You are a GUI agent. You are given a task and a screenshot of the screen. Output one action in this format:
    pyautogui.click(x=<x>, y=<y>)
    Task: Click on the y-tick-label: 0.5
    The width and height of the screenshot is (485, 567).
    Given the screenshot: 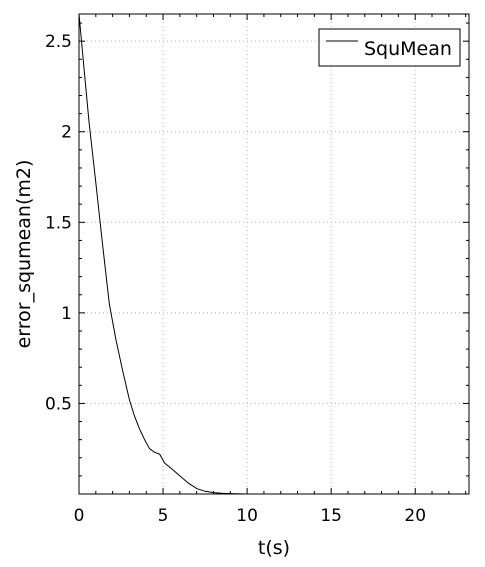 What is the action you would take?
    pyautogui.click(x=58, y=404)
    